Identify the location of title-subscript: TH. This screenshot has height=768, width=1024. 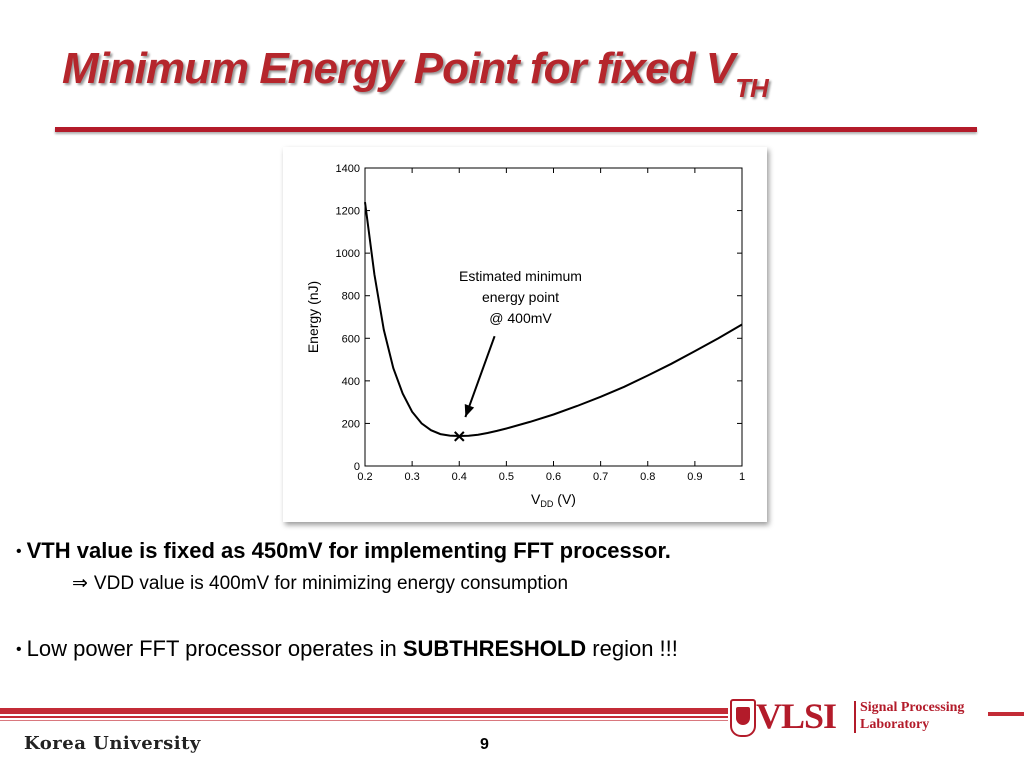
(752, 88).